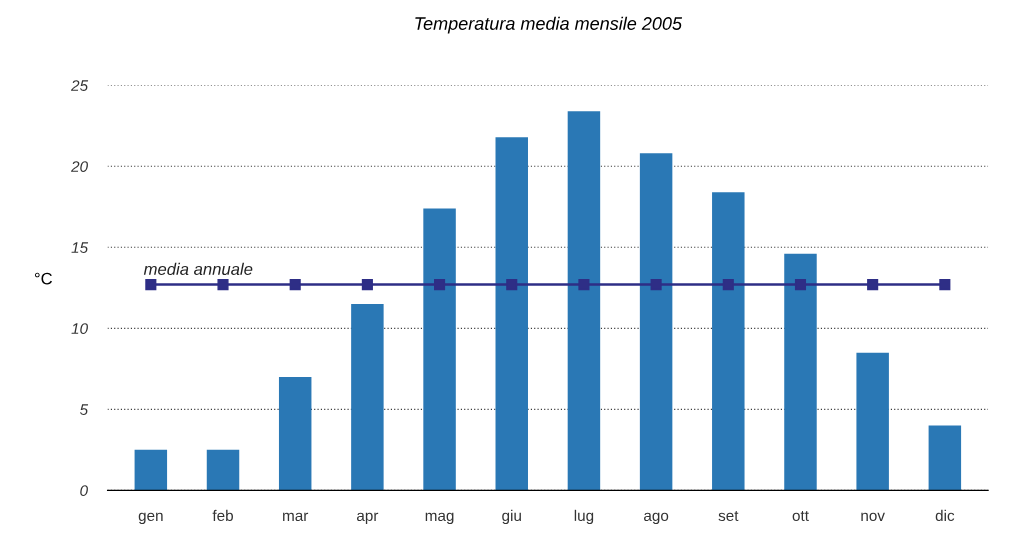  Describe the element at coordinates (549, 25) in the screenshot. I see `chart-title: Temperatura media mensile 2005` at that location.